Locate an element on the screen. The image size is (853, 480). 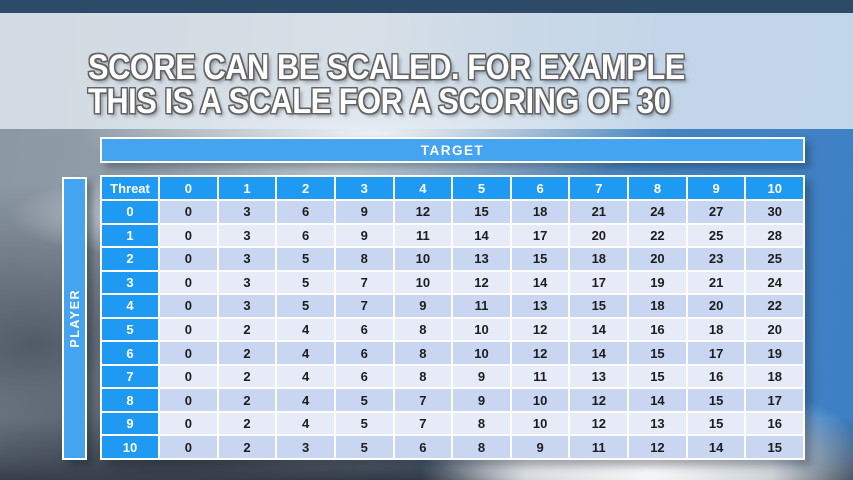
matrix-cell: 17 is located at coordinates (717, 353).